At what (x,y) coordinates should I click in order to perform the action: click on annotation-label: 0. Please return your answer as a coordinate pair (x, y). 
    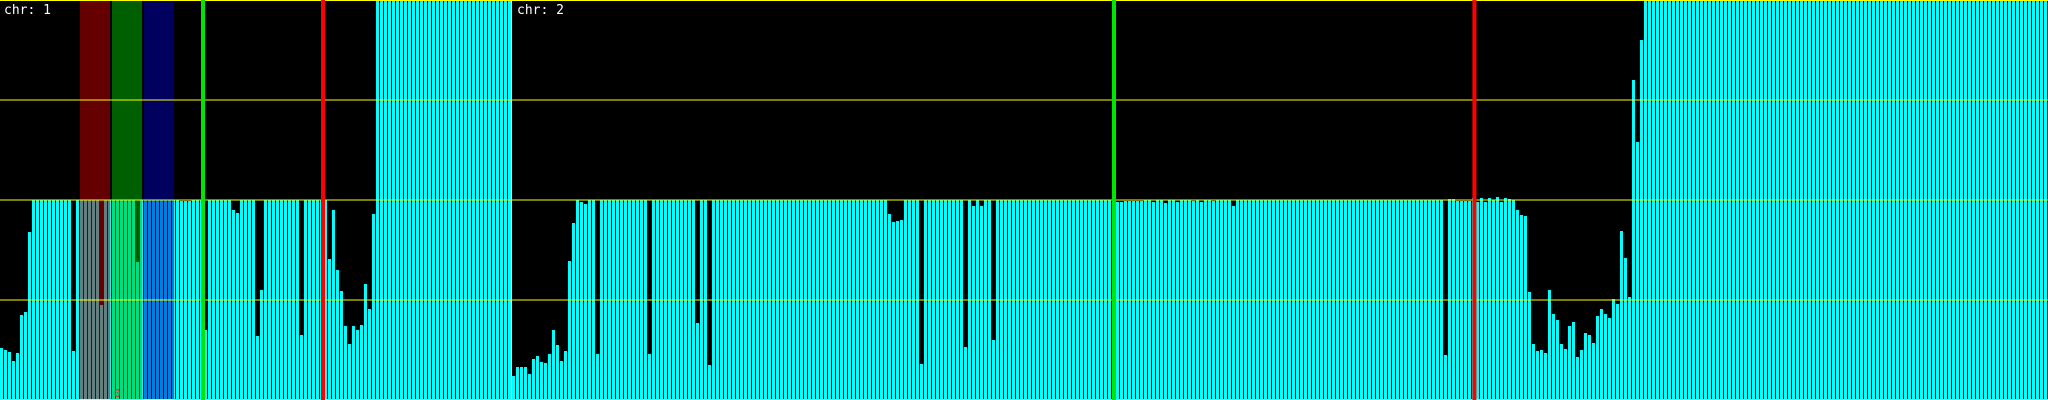
    Looking at the image, I should click on (117, 393).